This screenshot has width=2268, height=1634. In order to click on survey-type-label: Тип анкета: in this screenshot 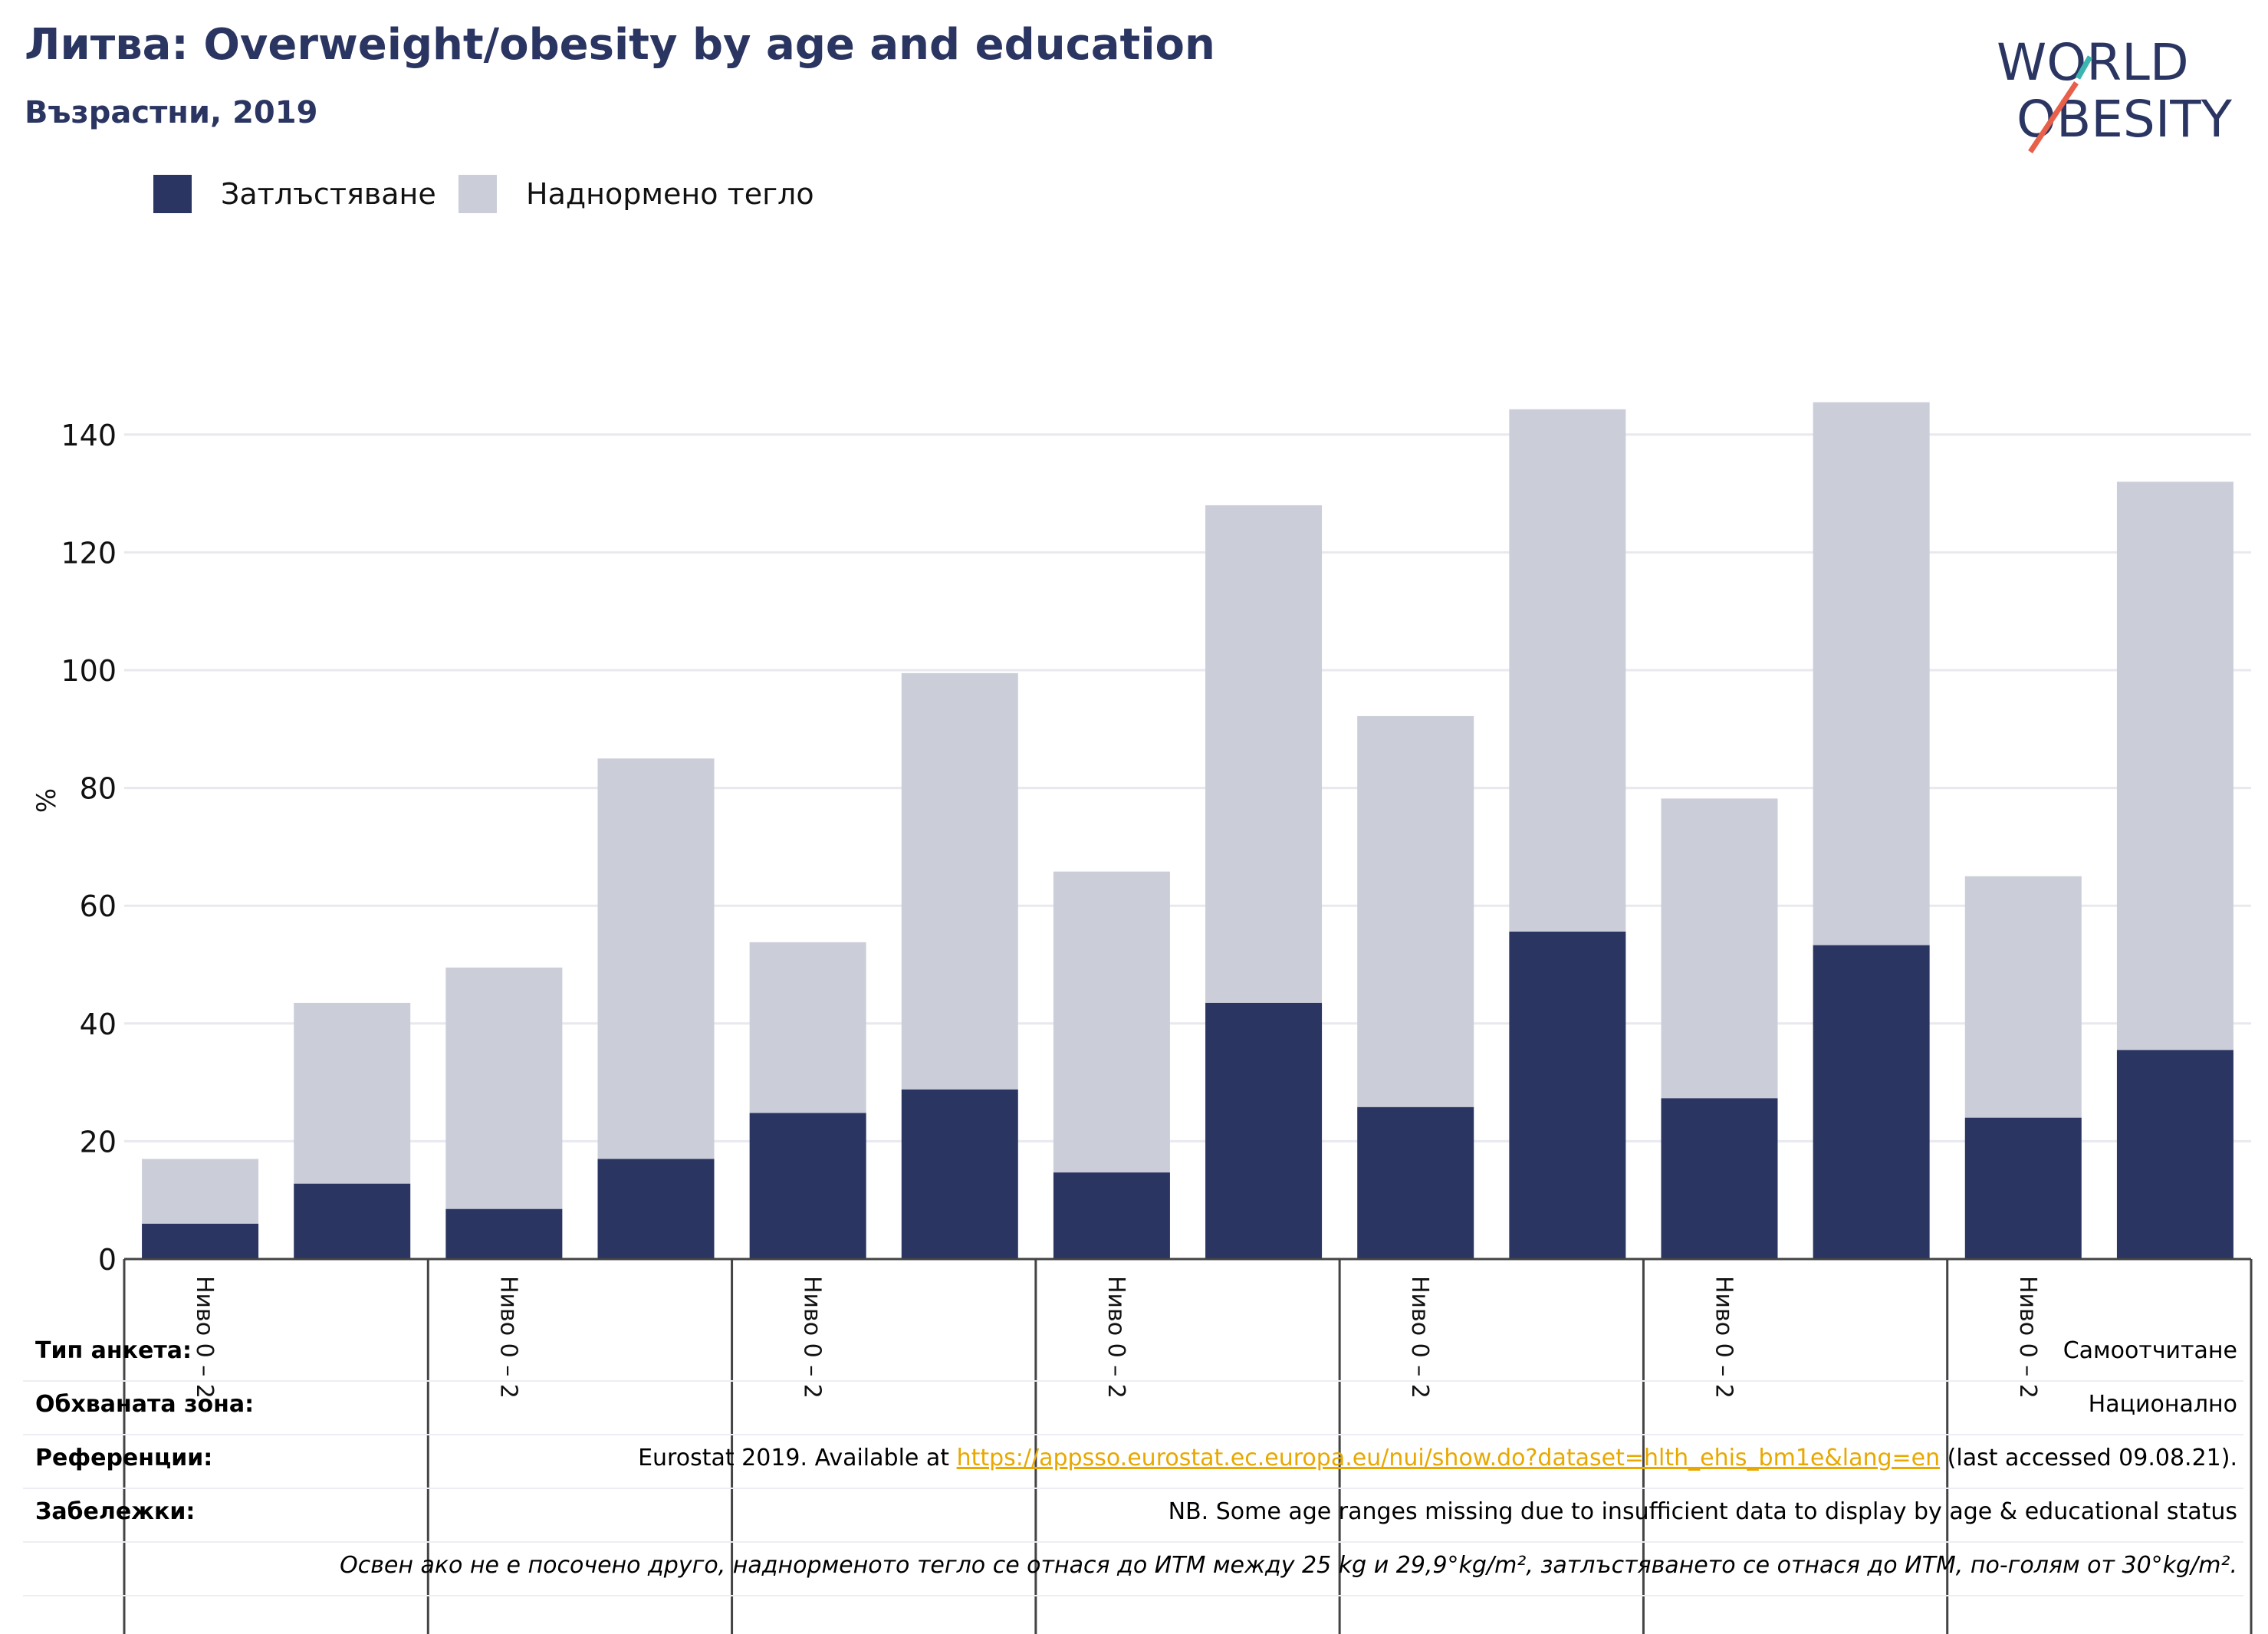, I will do `click(113, 1351)`.